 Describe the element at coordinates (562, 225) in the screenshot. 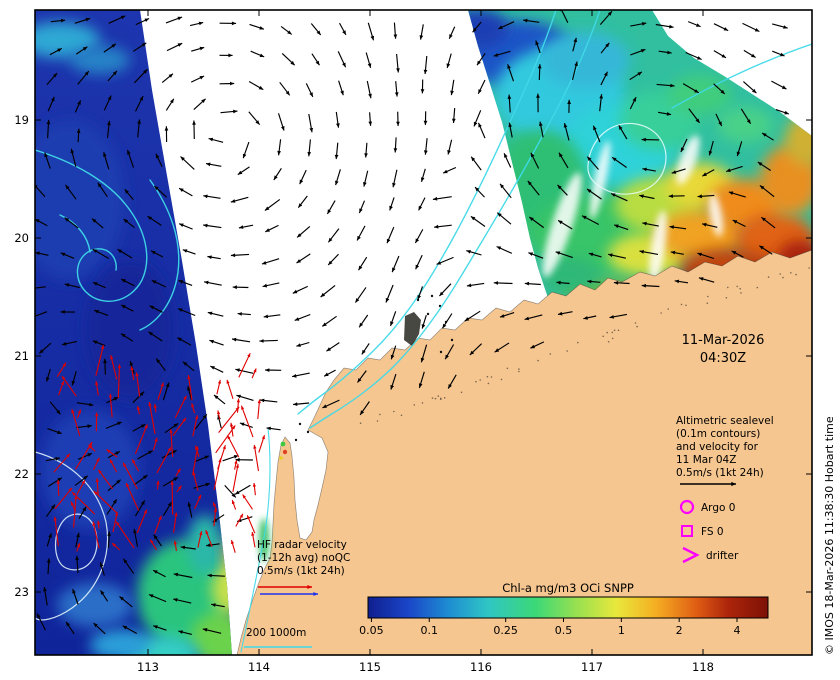

I see `cloud-gap` at that location.